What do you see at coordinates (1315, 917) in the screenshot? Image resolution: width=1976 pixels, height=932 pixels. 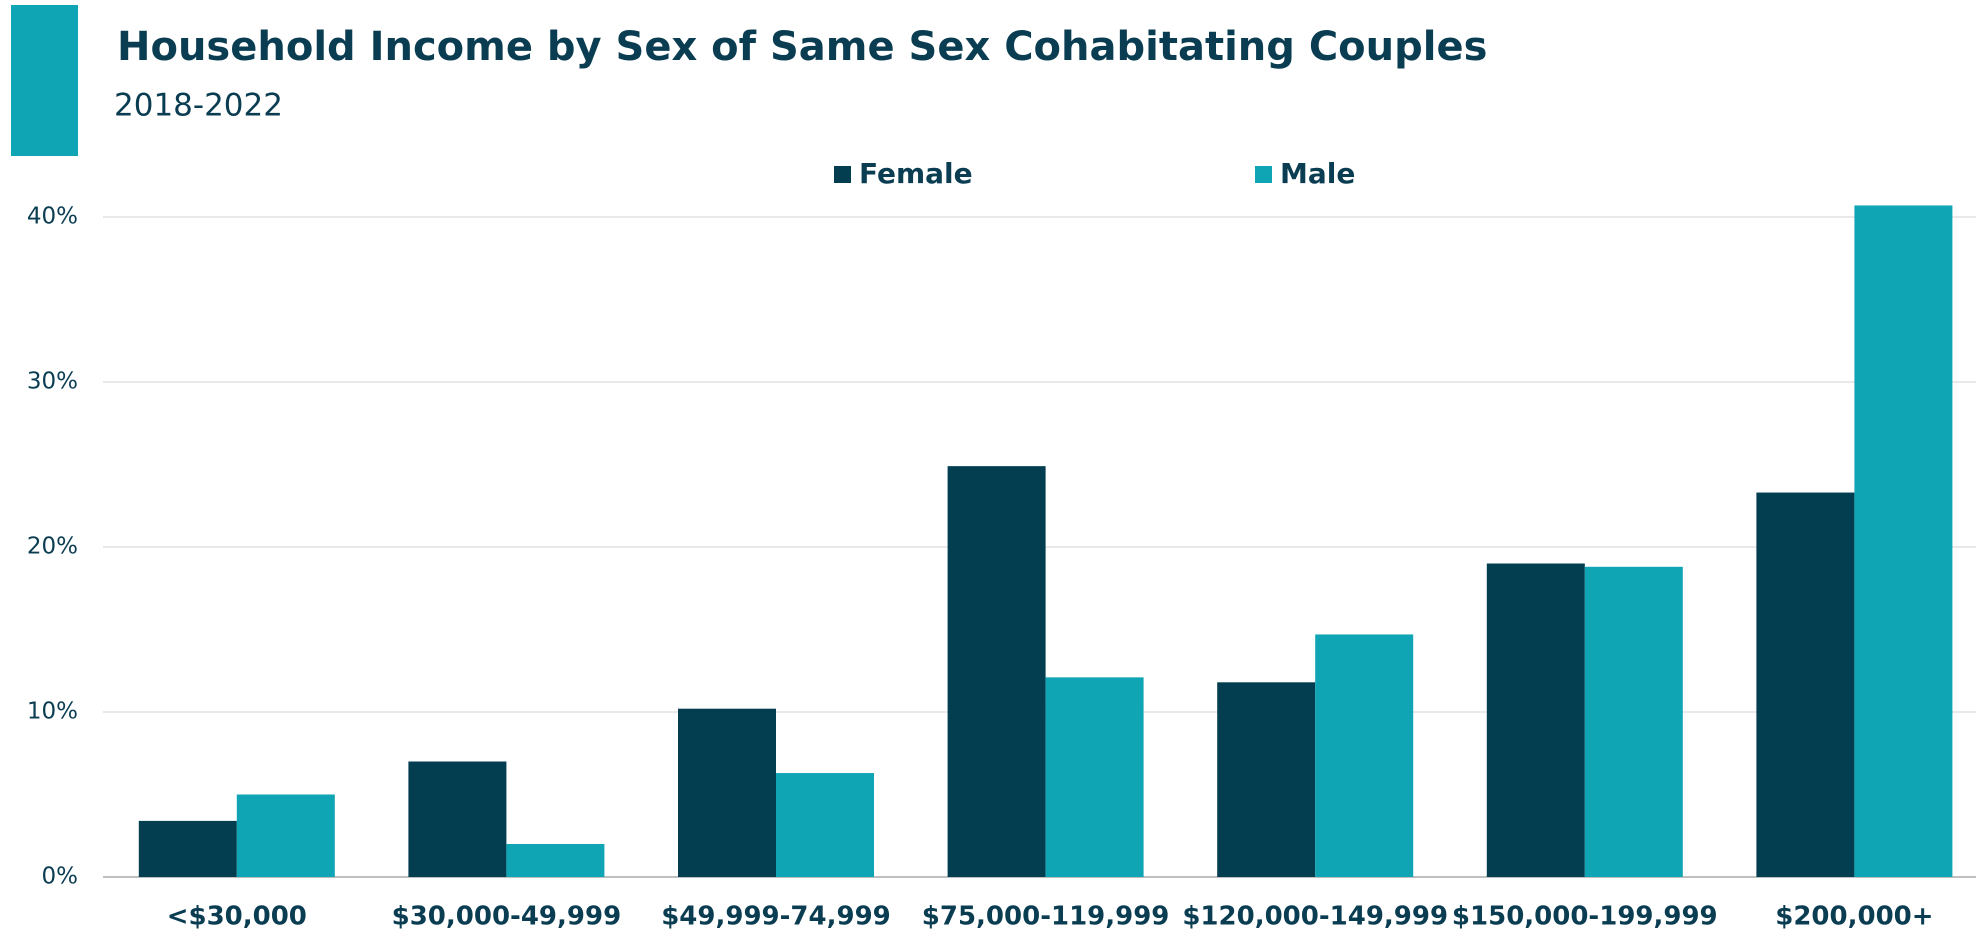 I see `x-tick-label: $120,000-149,999` at bounding box center [1315, 917].